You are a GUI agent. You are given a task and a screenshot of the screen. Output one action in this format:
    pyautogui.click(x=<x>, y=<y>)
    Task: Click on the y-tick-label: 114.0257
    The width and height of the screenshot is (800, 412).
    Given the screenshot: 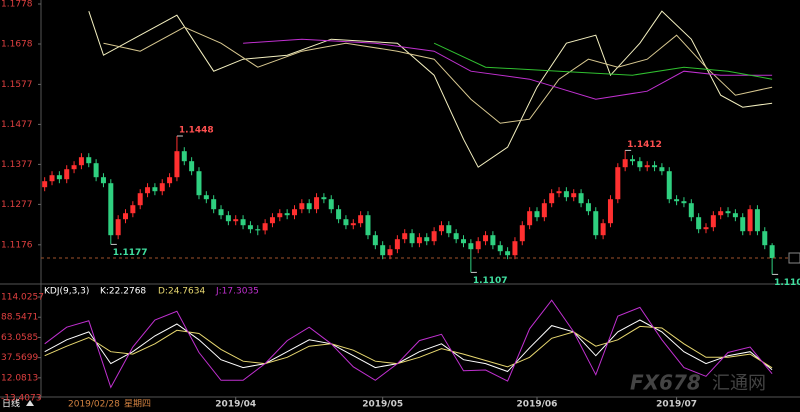 What is the action you would take?
    pyautogui.click(x=22, y=298)
    